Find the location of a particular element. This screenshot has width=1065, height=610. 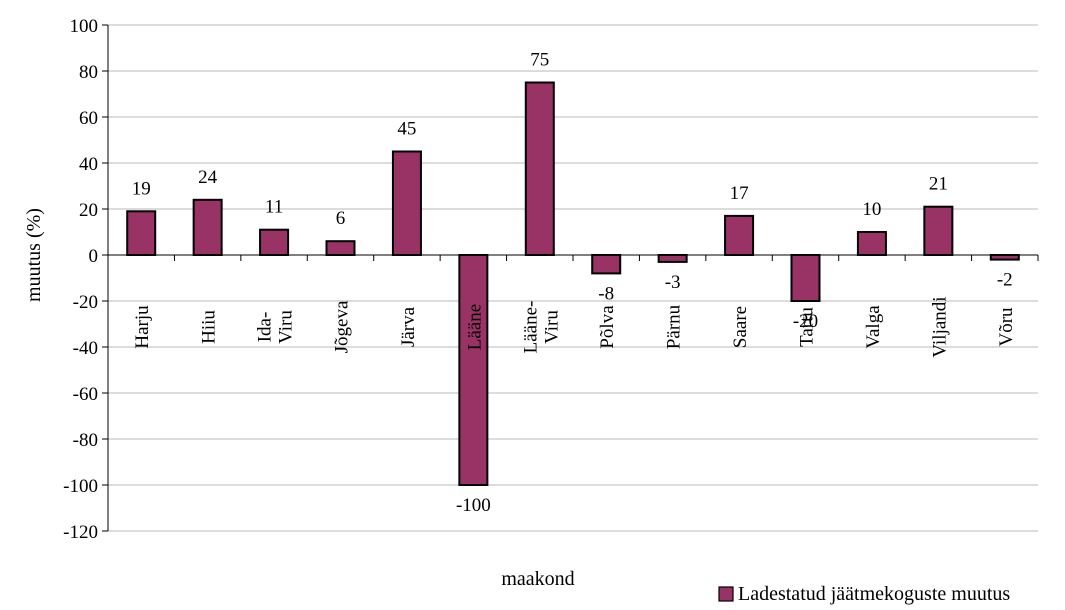

category-label-line: Põlva is located at coordinates (607, 327).